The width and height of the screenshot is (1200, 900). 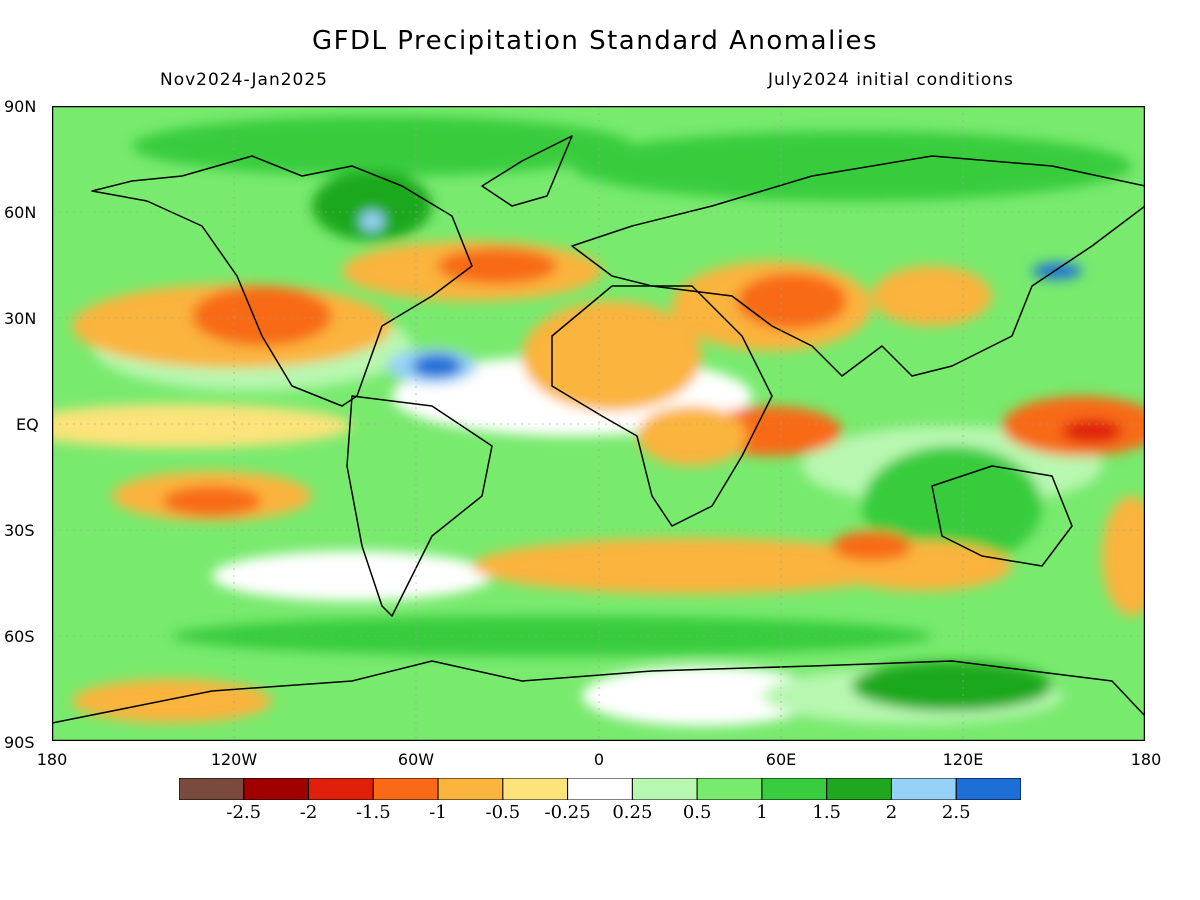 I want to click on init-conditions-label: July2024 initial conditions, so click(x=891, y=80).